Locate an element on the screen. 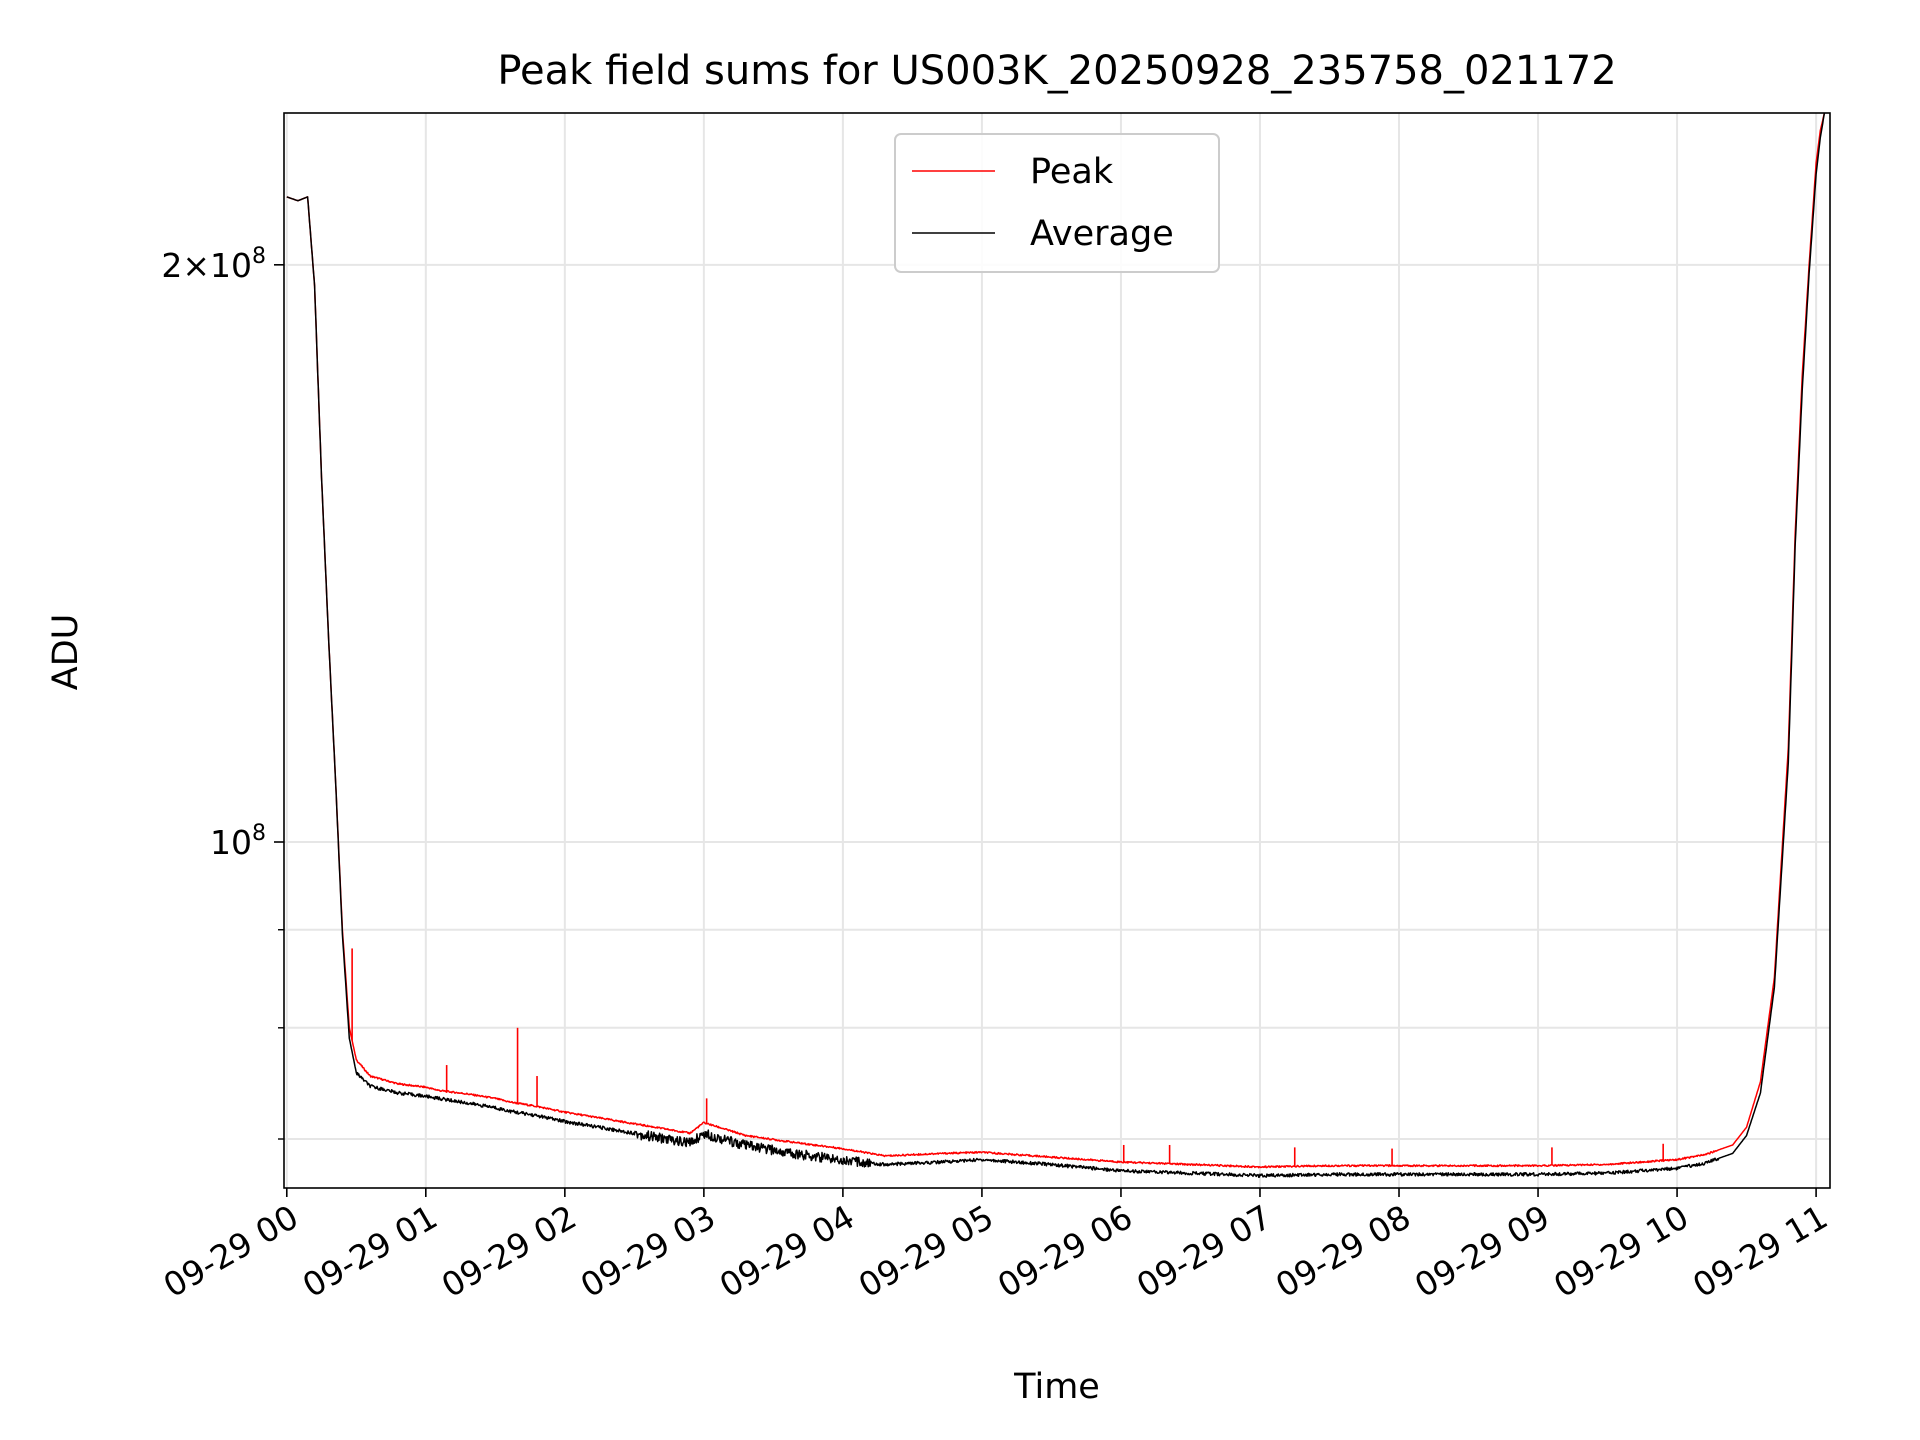  legend: Peak Average is located at coordinates (1057, 203).